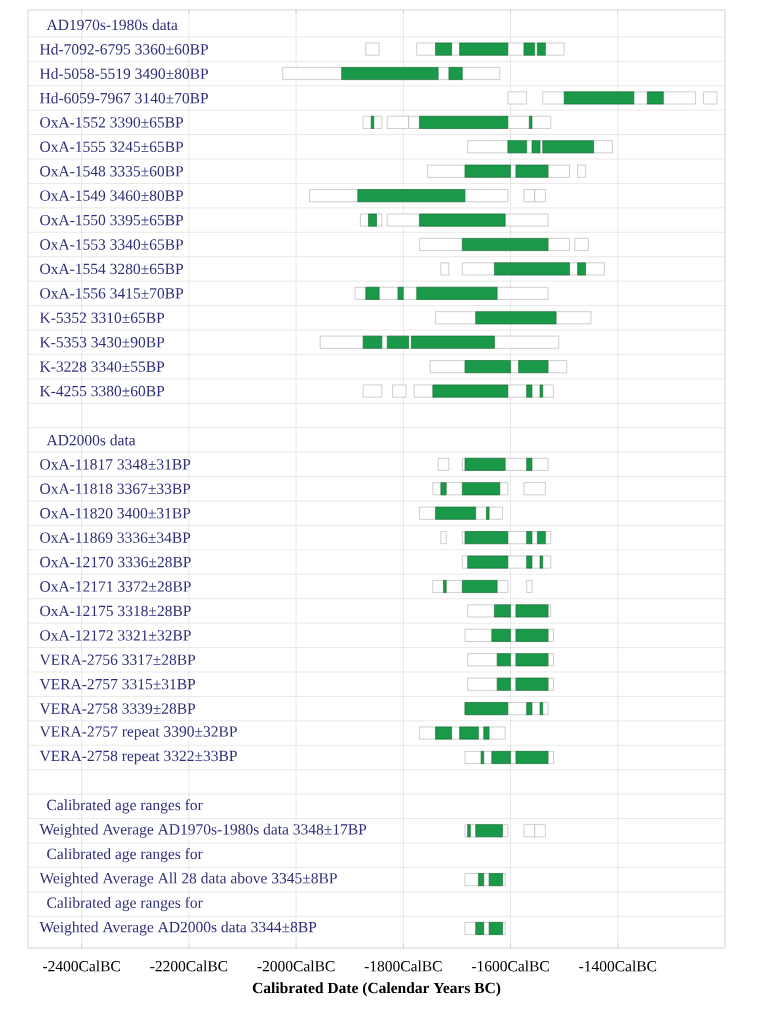 Image resolution: width=761 pixels, height=1027 pixels. What do you see at coordinates (112, 146) in the screenshot?
I see `y-tick-label: OxA-1555 3245±65BP` at bounding box center [112, 146].